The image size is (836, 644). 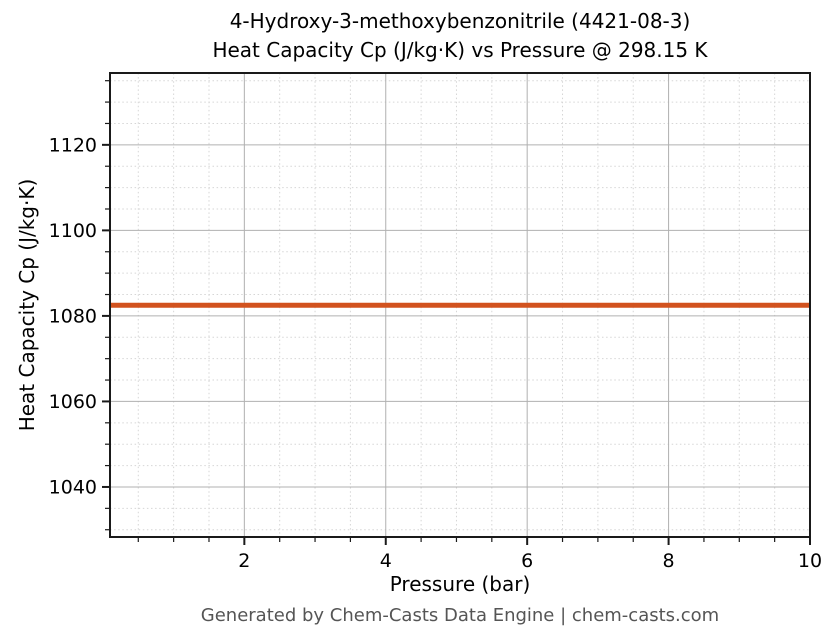 I want to click on x-tick-label: 2, so click(x=244, y=561).